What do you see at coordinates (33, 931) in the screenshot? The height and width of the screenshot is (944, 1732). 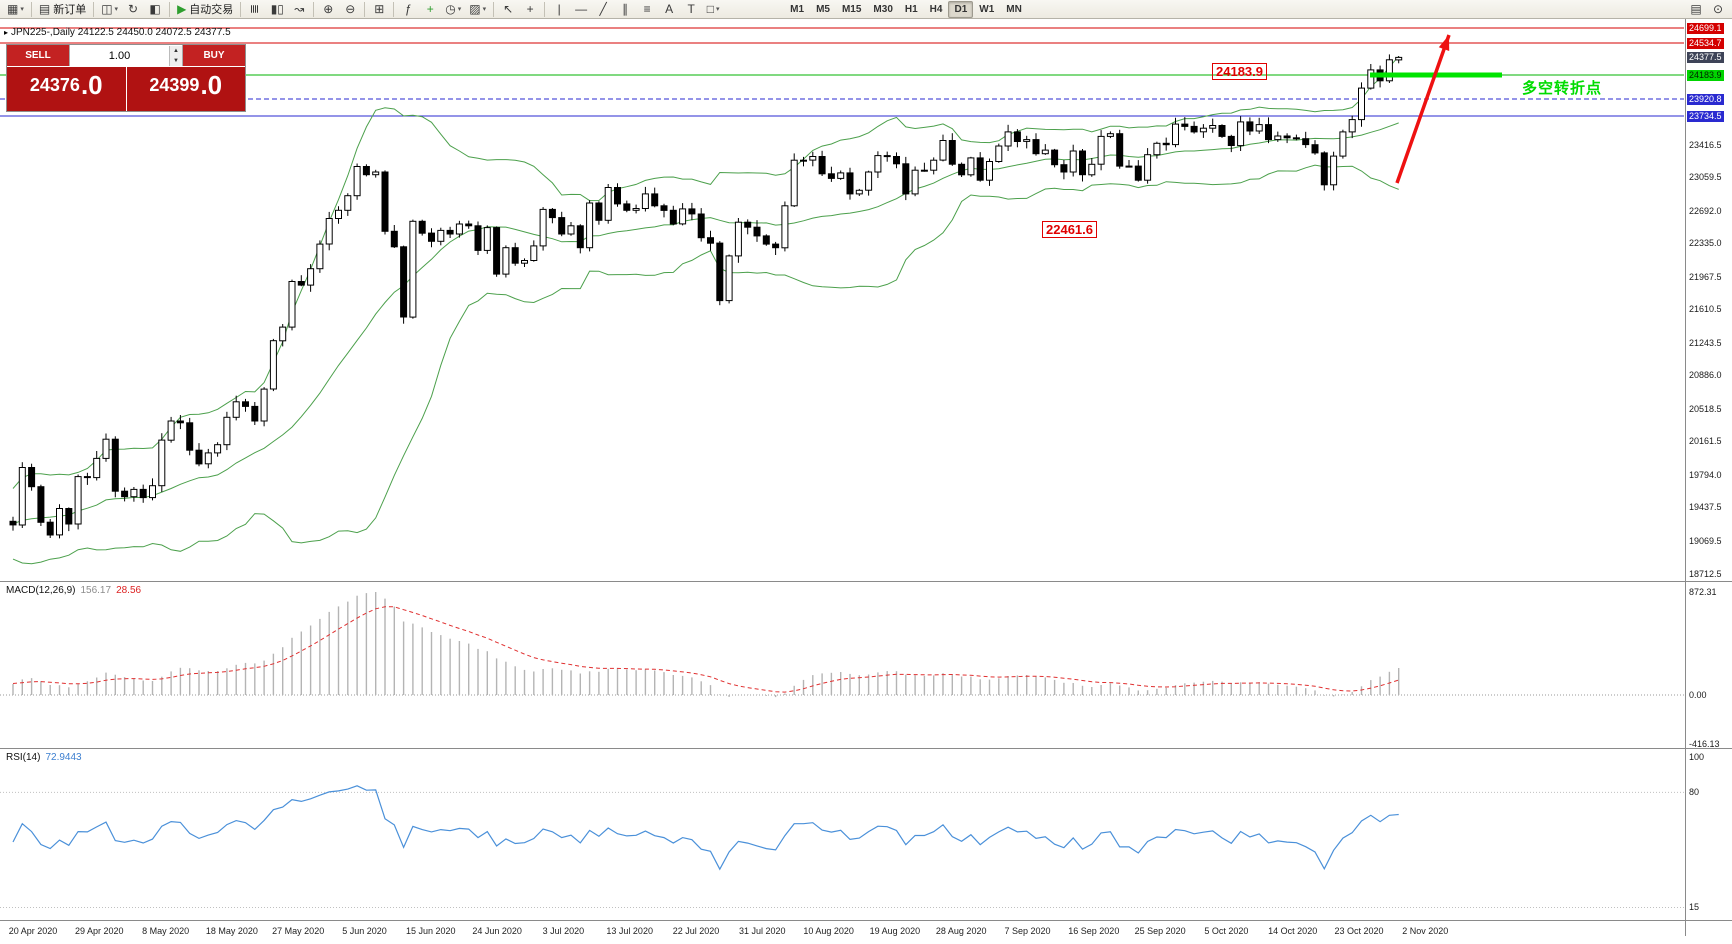 I see `date-axis-label: 20 Apr 2020` at bounding box center [33, 931].